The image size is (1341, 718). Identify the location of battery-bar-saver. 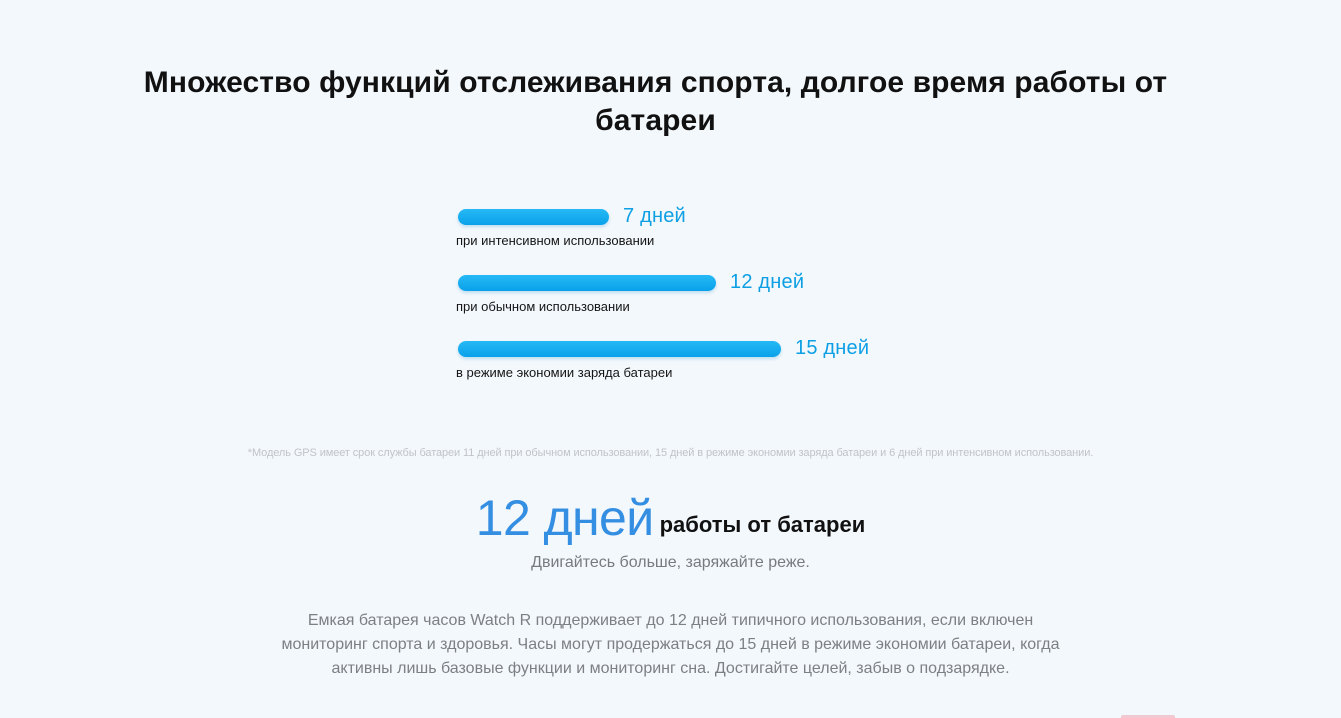
(619, 349).